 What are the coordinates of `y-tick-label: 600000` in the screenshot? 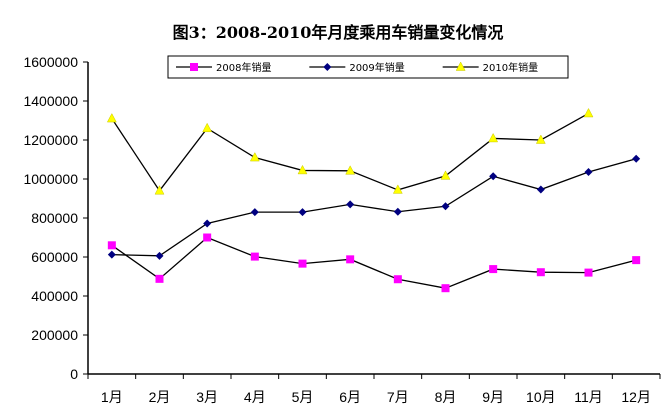 It's located at (54, 257).